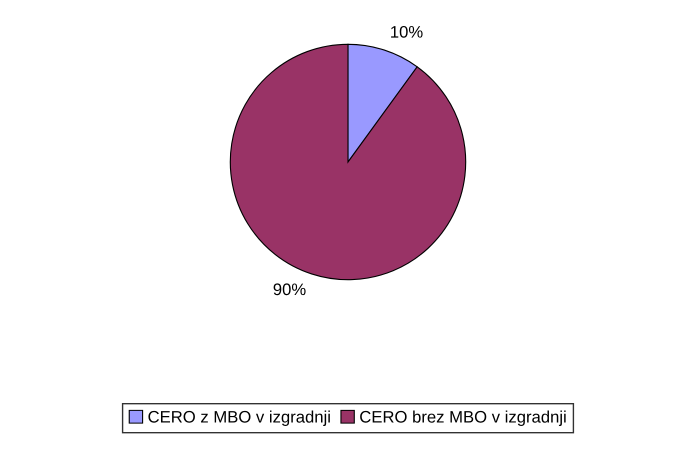  Describe the element at coordinates (463, 418) in the screenshot. I see `legend-label: CERO brez MBO v izgradnji` at that location.